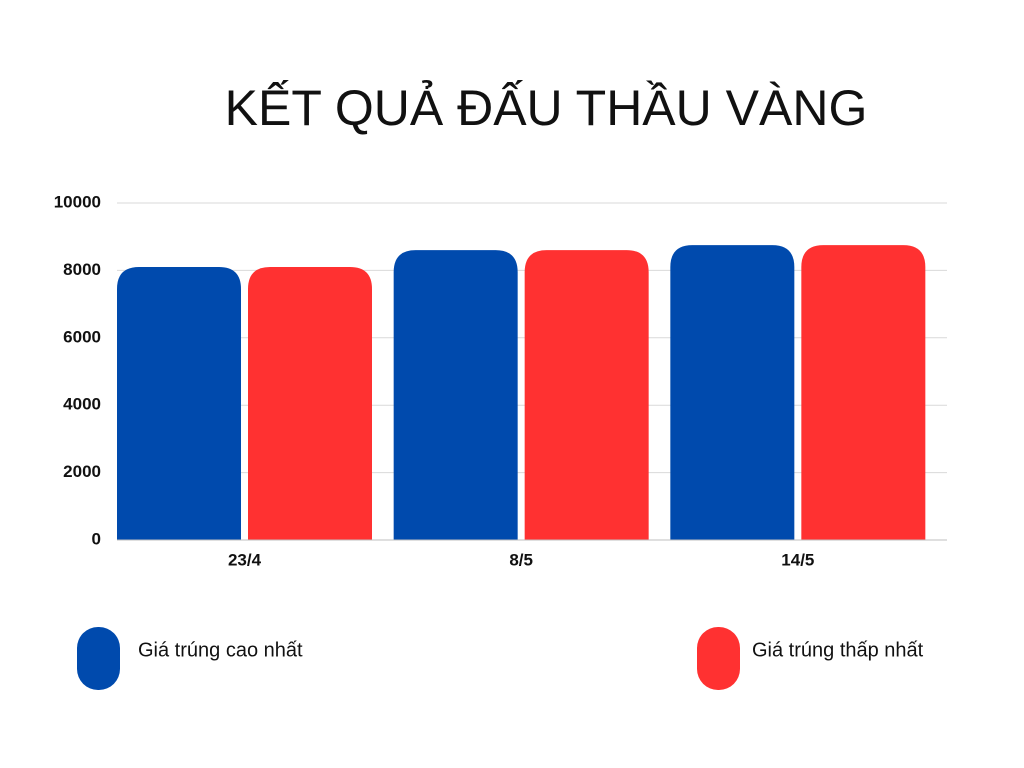  What do you see at coordinates (838, 650) in the screenshot?
I see `legend-label: Giá trúng thấp nhất` at bounding box center [838, 650].